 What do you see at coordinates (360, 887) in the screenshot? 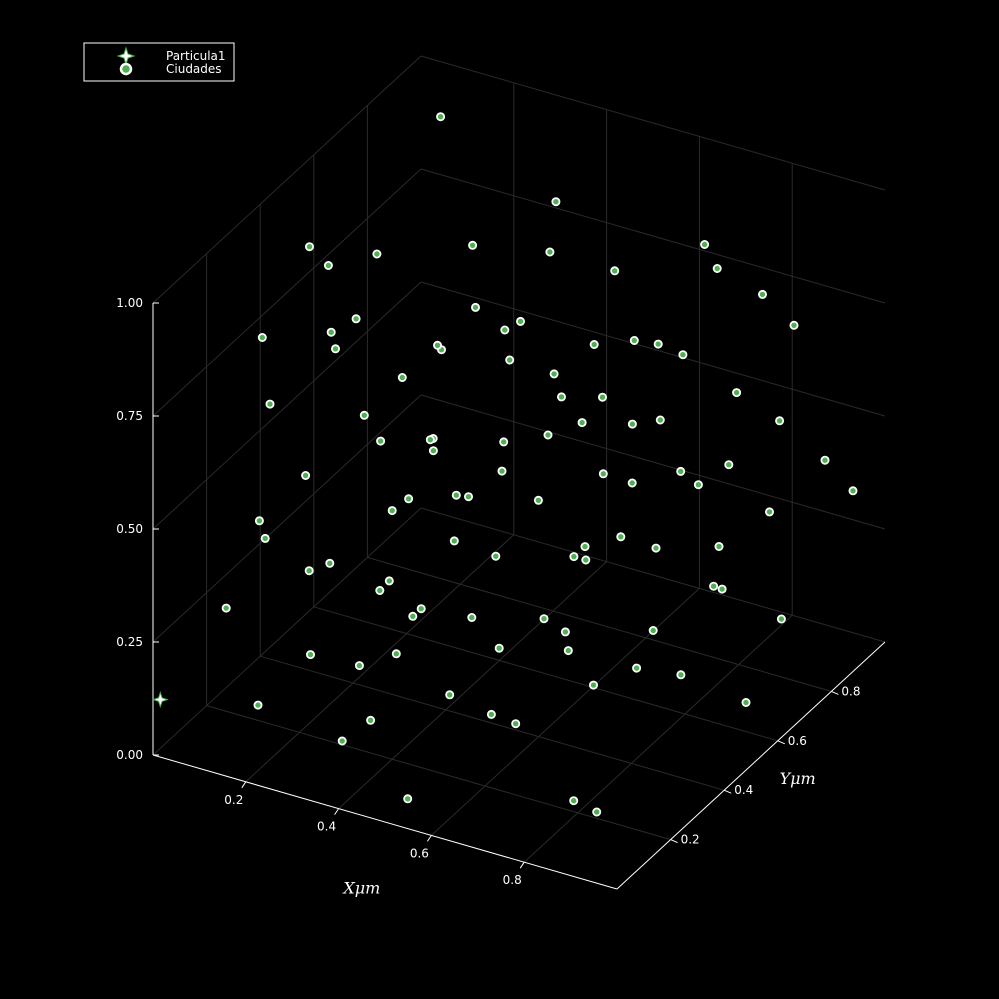
I see `x-axis-title: Xμm` at bounding box center [360, 887].